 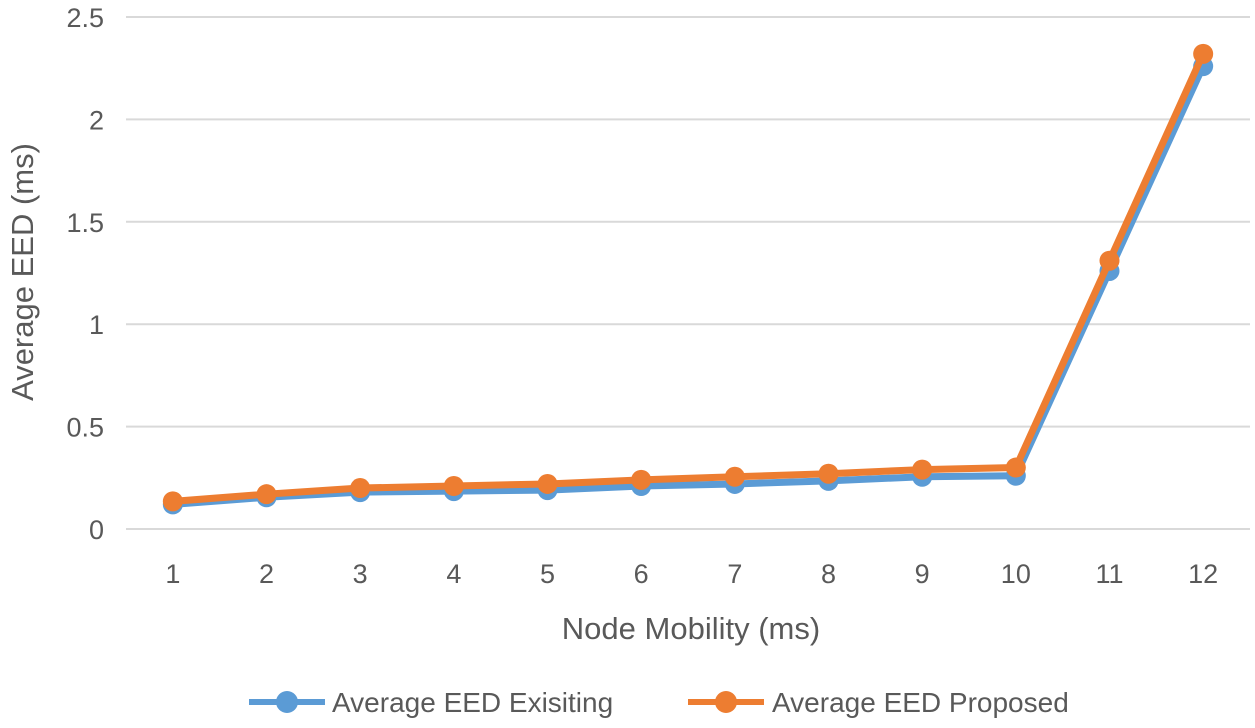 What do you see at coordinates (691, 628) in the screenshot?
I see `x-axis-title: Node Mobility (ms)` at bounding box center [691, 628].